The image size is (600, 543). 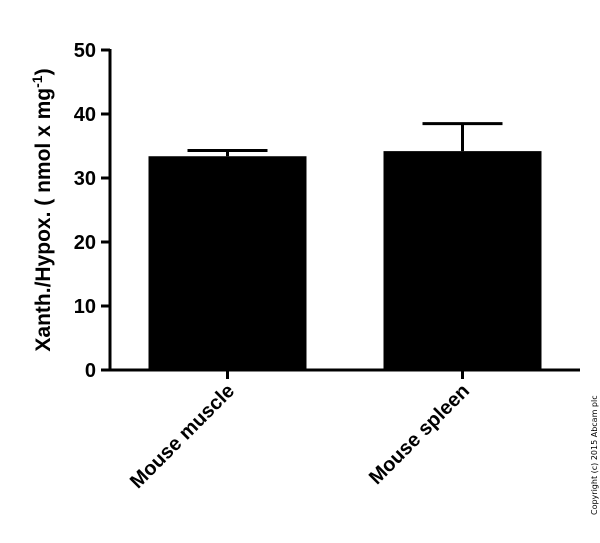 What do you see at coordinates (85, 179) in the screenshot?
I see `y-tick-label: 30` at bounding box center [85, 179].